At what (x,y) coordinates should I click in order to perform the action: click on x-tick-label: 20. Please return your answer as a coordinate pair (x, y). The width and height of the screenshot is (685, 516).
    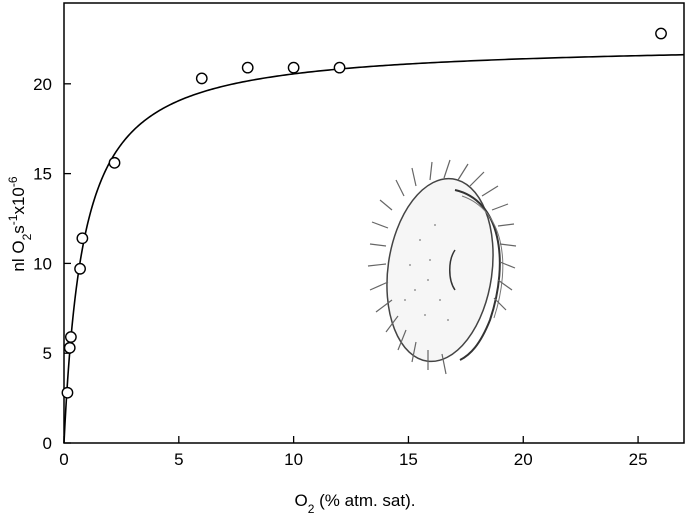
    Looking at the image, I should click on (523, 459).